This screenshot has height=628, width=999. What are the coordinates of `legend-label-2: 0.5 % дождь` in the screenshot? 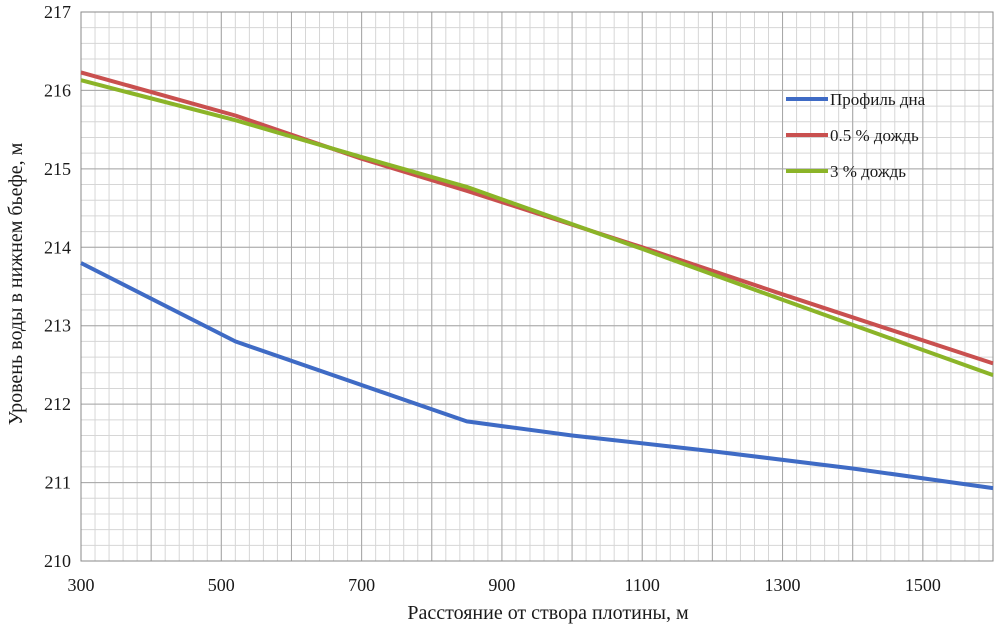 It's located at (874, 135).